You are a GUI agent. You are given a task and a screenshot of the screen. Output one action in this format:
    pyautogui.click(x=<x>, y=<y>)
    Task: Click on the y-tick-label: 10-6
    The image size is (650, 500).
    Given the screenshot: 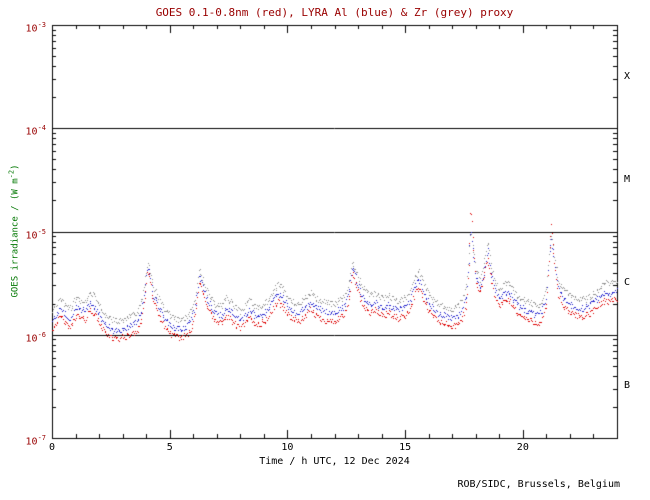 What is the action you would take?
    pyautogui.click(x=23, y=337)
    